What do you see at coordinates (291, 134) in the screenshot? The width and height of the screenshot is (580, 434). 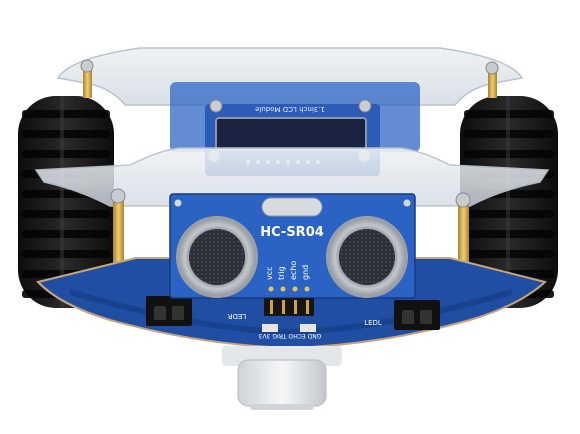 I see `oled-screen` at bounding box center [291, 134].